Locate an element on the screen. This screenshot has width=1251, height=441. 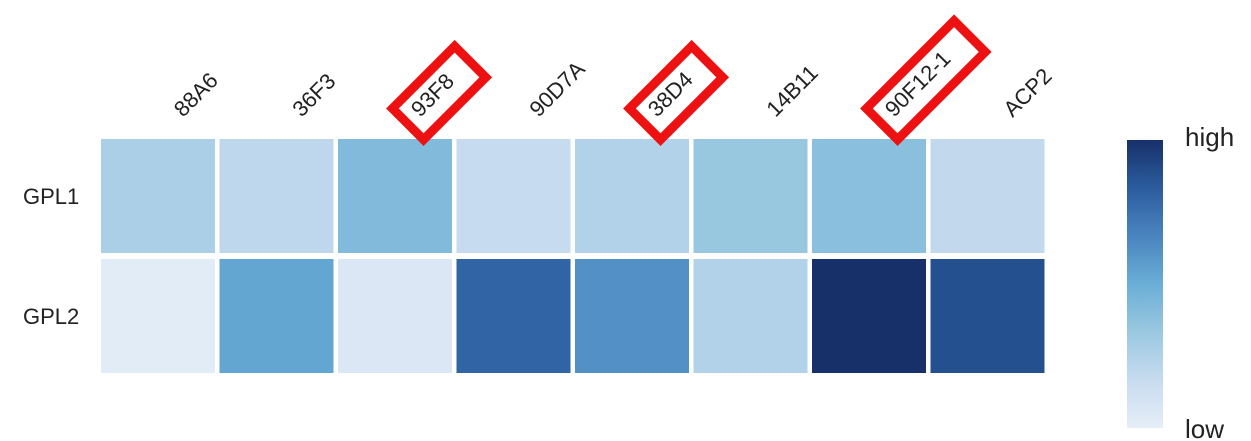
heatmap-cell-gpl1-36f3 is located at coordinates (277, 196).